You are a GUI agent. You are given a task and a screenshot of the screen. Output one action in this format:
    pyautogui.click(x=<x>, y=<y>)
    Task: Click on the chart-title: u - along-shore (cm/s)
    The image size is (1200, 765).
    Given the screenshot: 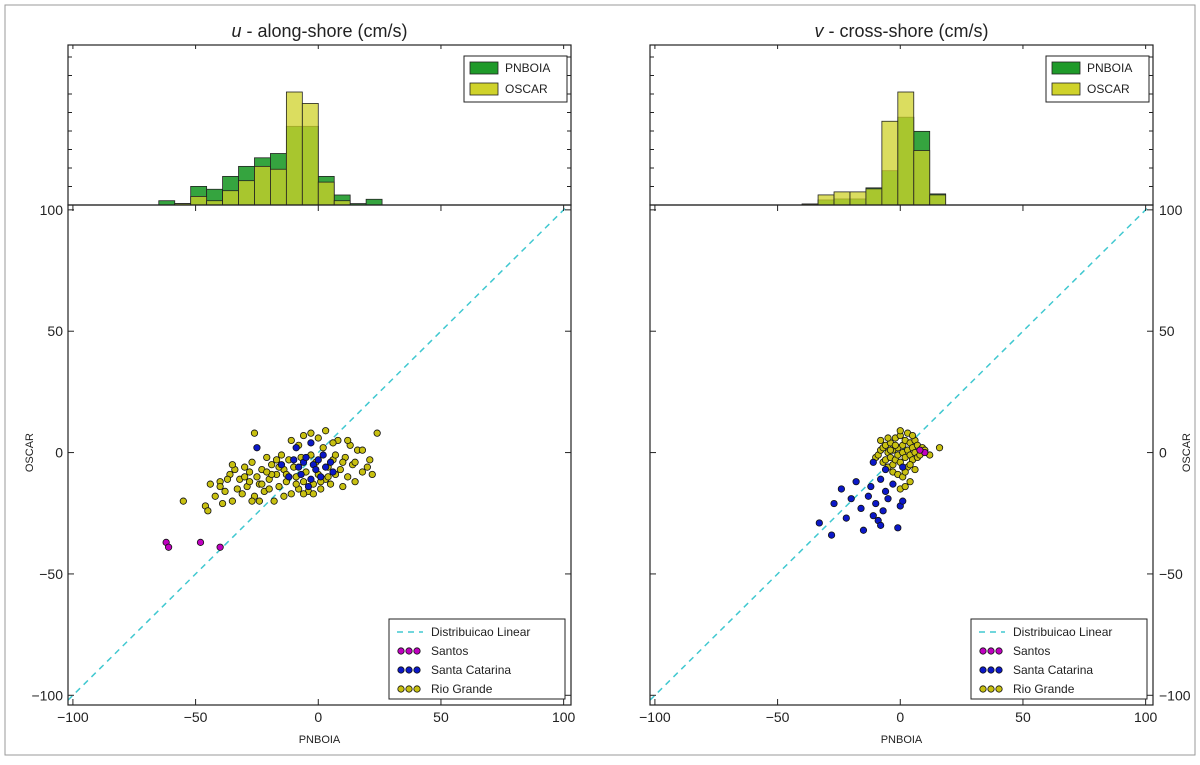 What is the action you would take?
    pyautogui.click(x=319, y=31)
    